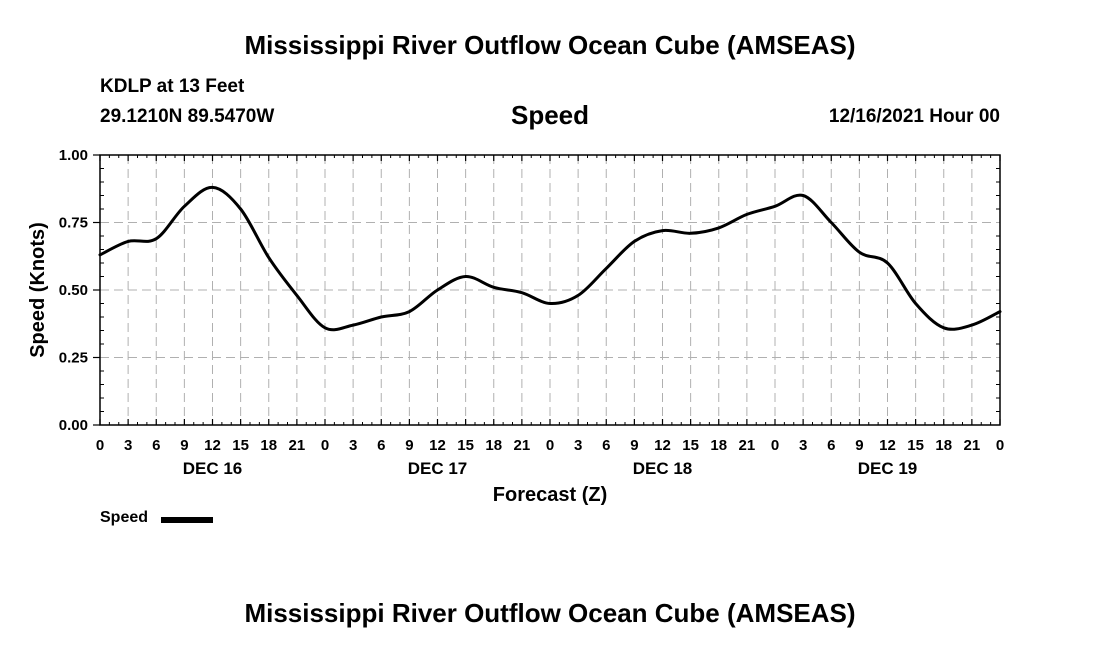  I want to click on day-label: DEC 17, so click(438, 468).